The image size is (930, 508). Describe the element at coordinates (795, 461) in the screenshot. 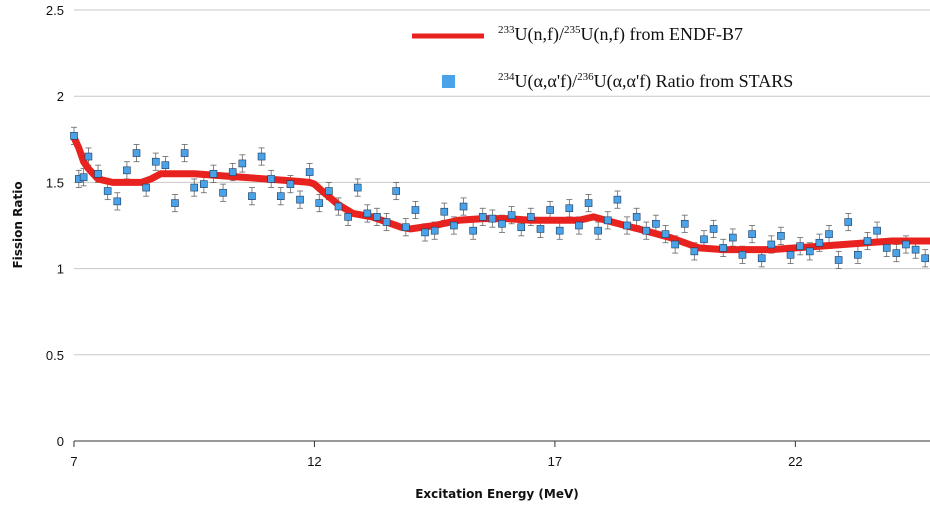

I see `x-tick-label: 22` at that location.